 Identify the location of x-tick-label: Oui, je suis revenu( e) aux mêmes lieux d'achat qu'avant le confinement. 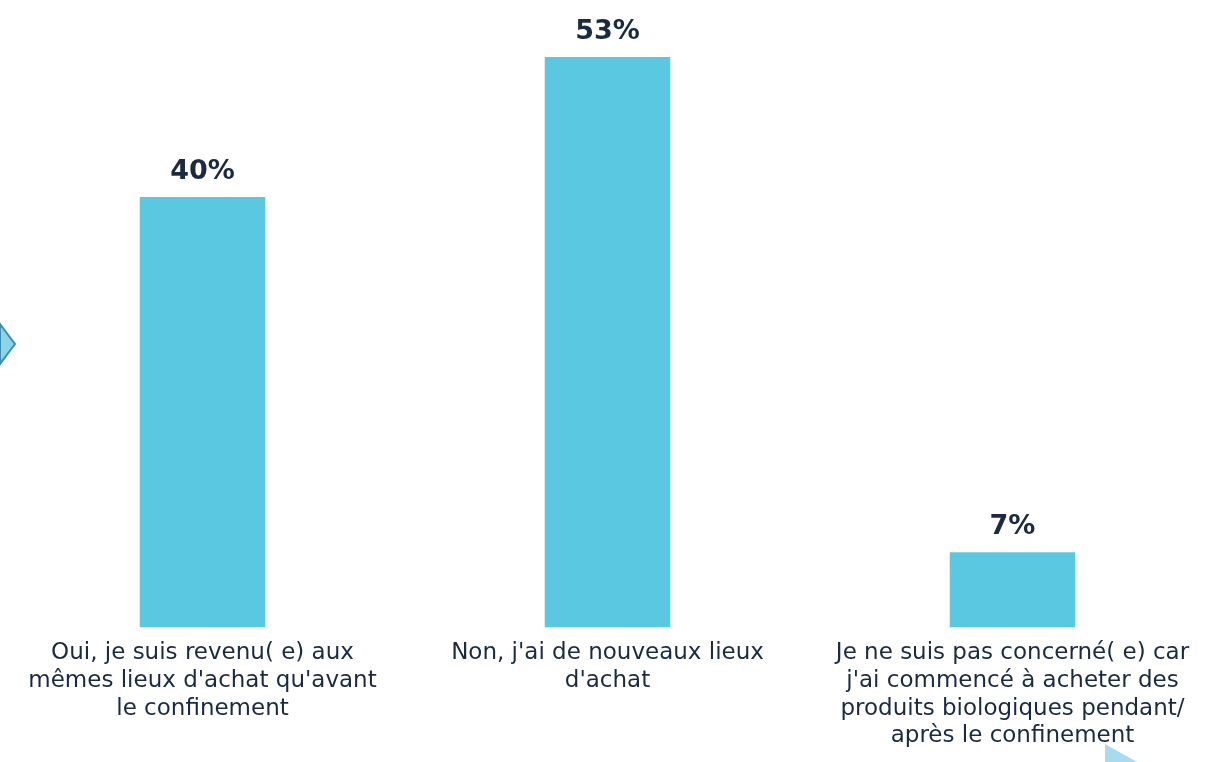
(202, 679).